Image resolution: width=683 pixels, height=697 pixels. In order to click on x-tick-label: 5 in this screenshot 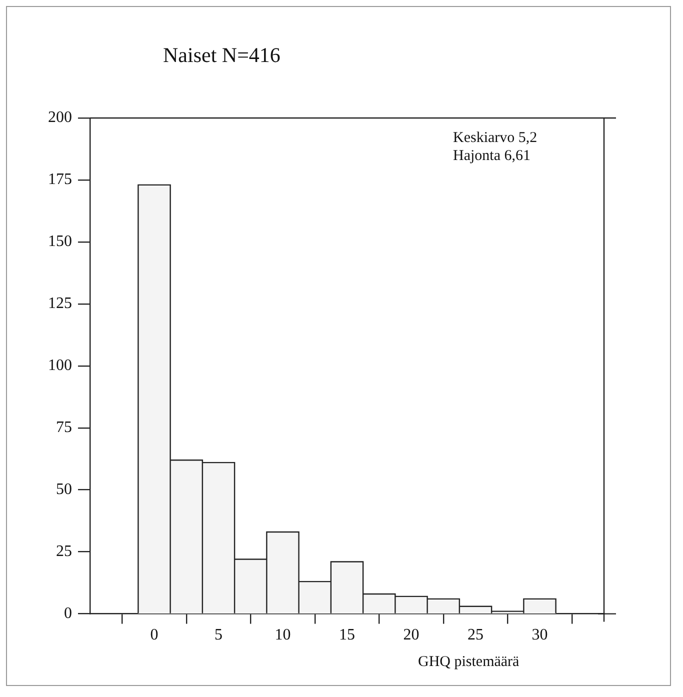, I will do `click(218, 635)`.